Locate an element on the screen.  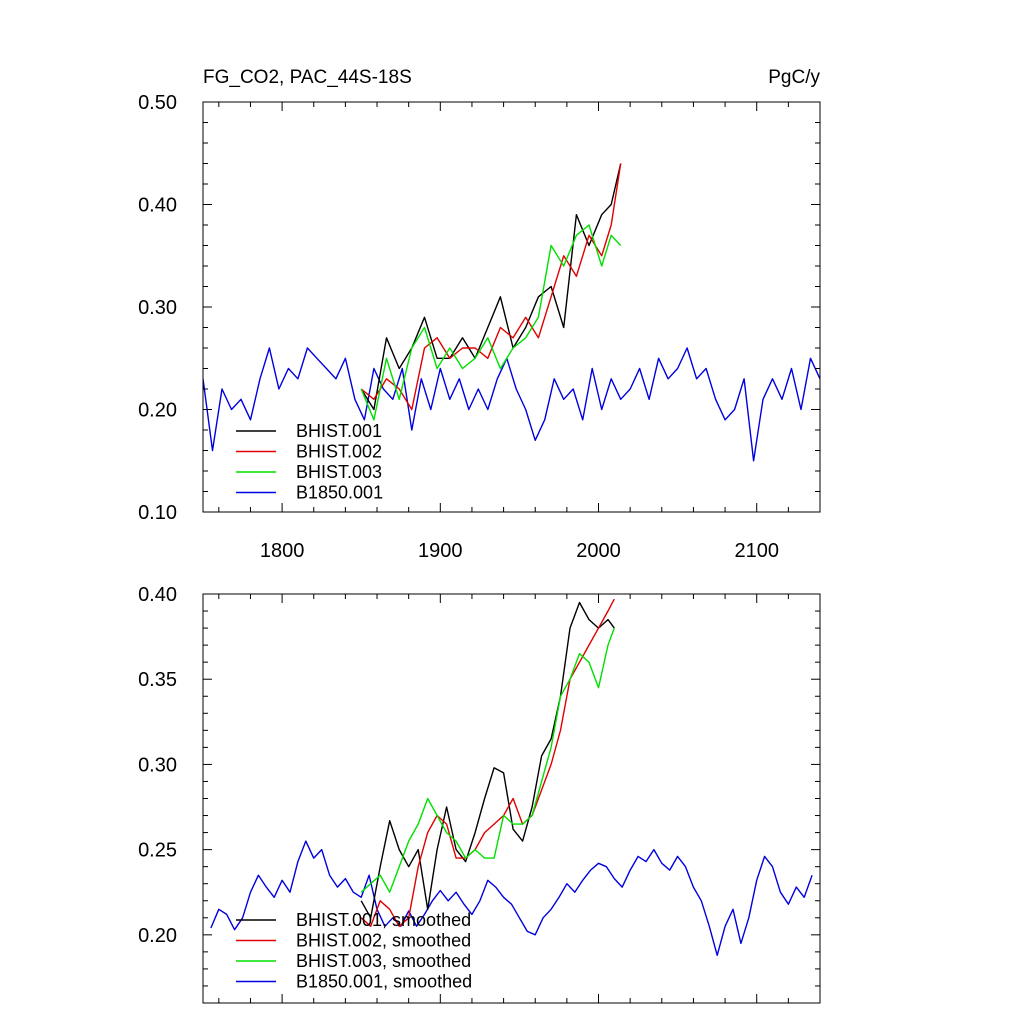
legend-label: B1850.001 is located at coordinates (339, 493).